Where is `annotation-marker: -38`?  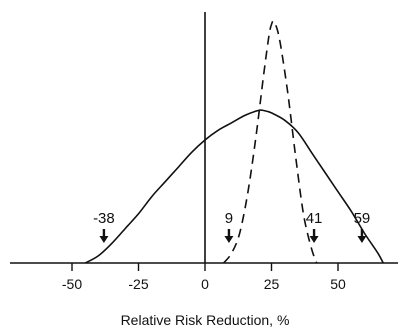 annotation-marker: -38 is located at coordinates (104, 226).